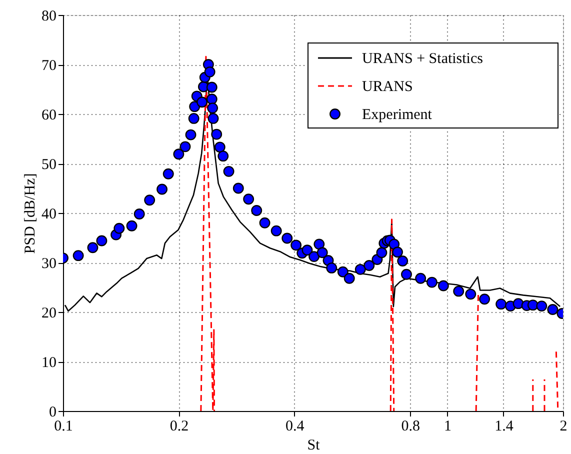 The height and width of the screenshot is (454, 571). What do you see at coordinates (63, 426) in the screenshot?
I see `x-tick-label: 0.1` at bounding box center [63, 426].